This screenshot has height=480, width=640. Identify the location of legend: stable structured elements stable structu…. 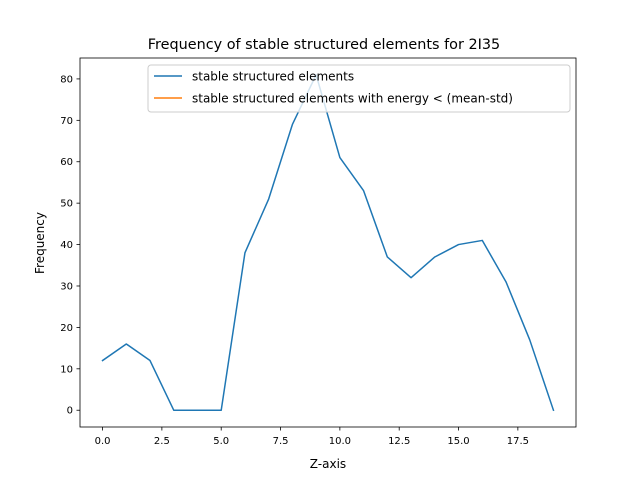
(359, 88).